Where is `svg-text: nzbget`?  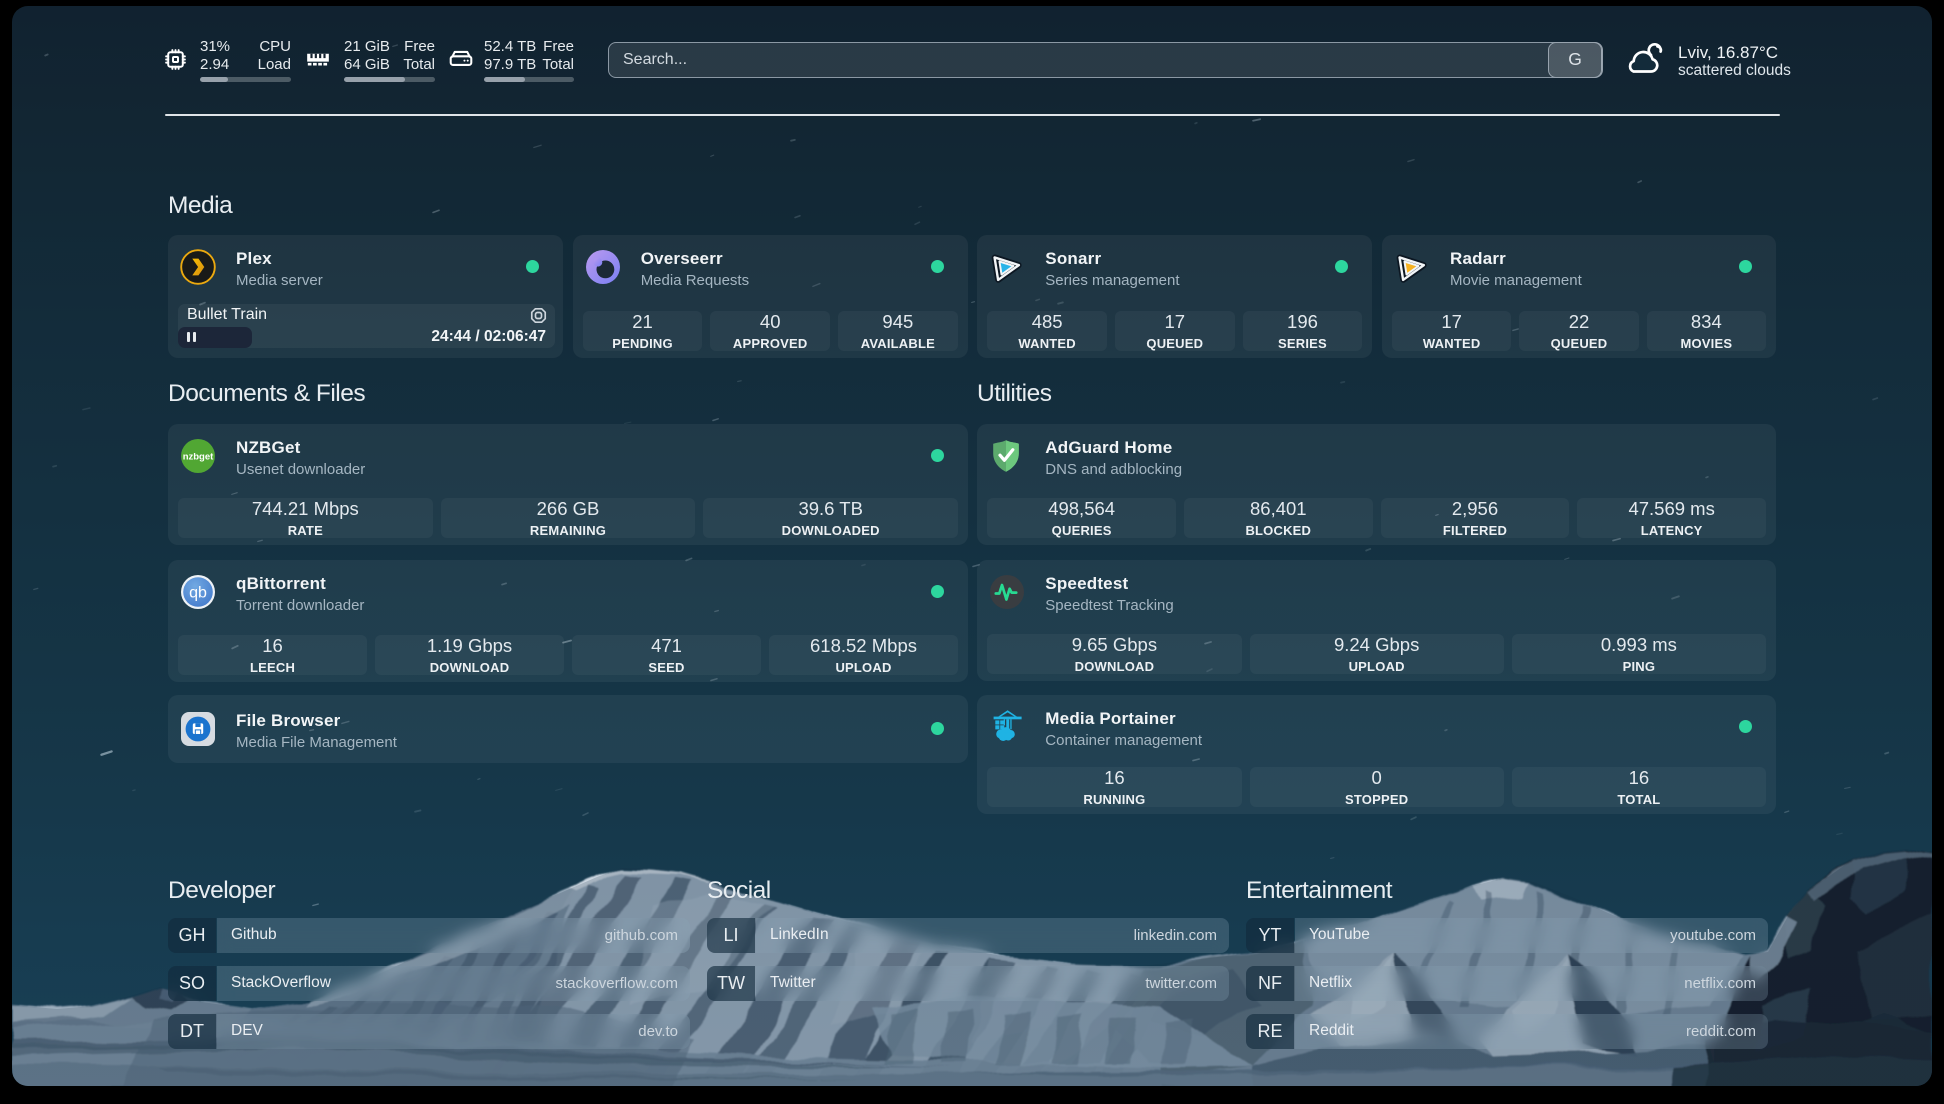 svg-text: nzbget is located at coordinates (198, 457).